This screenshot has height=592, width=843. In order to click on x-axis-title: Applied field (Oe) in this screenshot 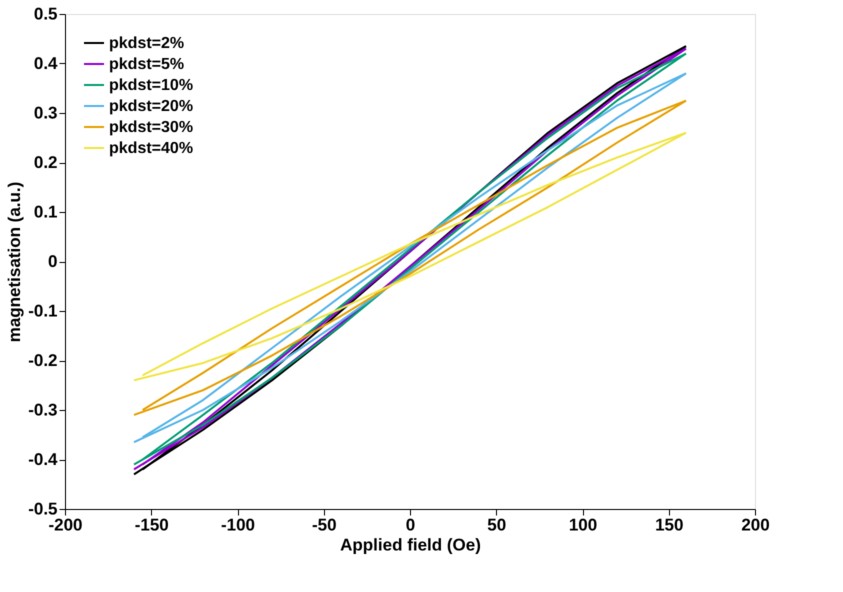, I will do `click(410, 545)`.